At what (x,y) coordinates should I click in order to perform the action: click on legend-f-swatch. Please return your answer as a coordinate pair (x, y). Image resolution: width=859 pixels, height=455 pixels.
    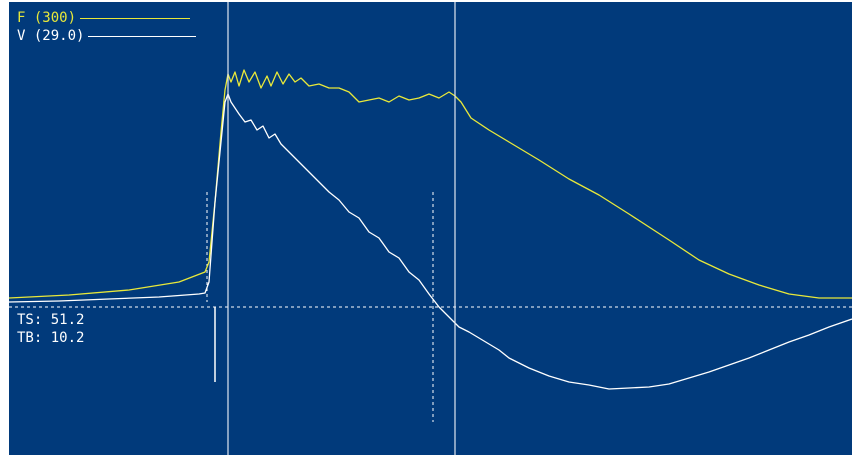
    Looking at the image, I should click on (135, 18).